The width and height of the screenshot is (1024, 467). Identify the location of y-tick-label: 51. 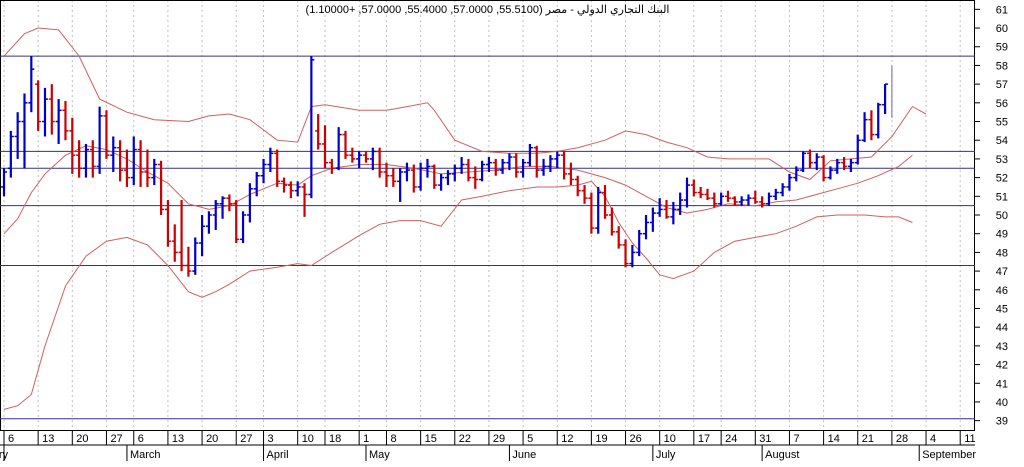
(1002, 197).